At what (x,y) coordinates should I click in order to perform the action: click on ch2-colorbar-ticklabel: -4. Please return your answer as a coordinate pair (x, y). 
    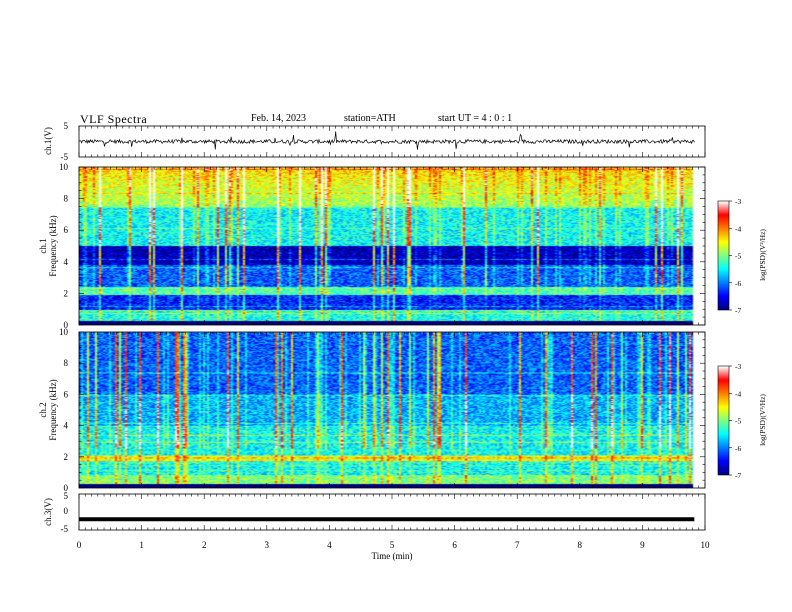
    Looking at the image, I should click on (738, 393).